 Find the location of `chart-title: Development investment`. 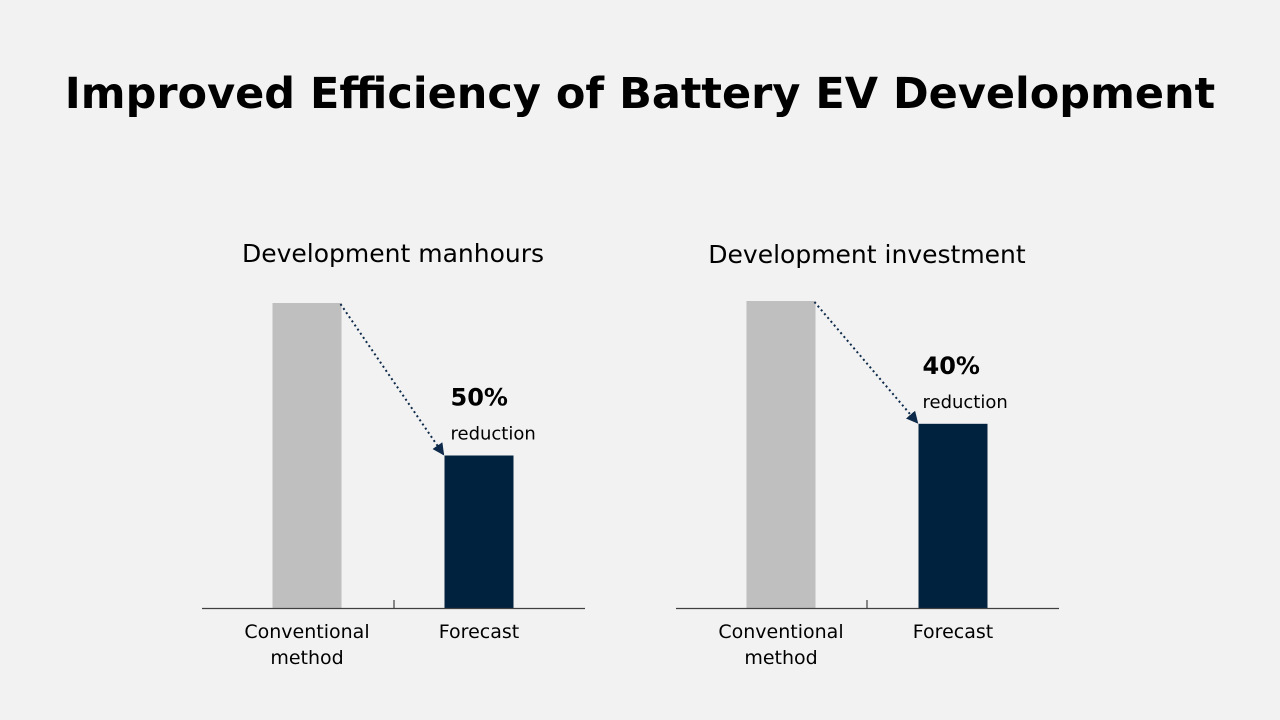

chart-title: Development investment is located at coordinates (867, 254).